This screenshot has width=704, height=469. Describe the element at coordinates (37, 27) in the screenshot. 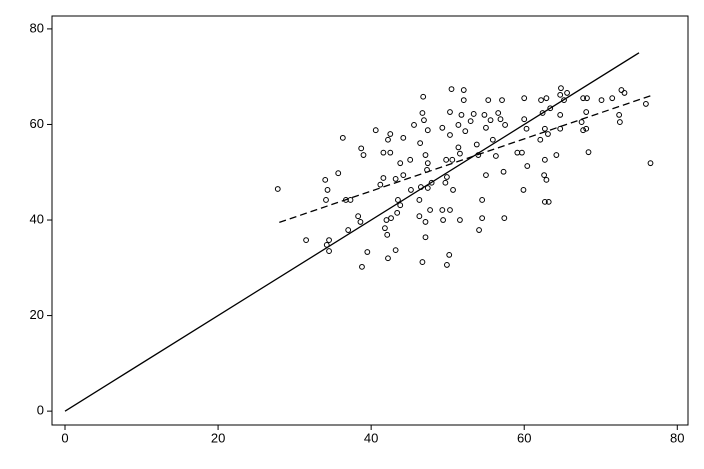

I see `y-tick-label: 80` at that location.